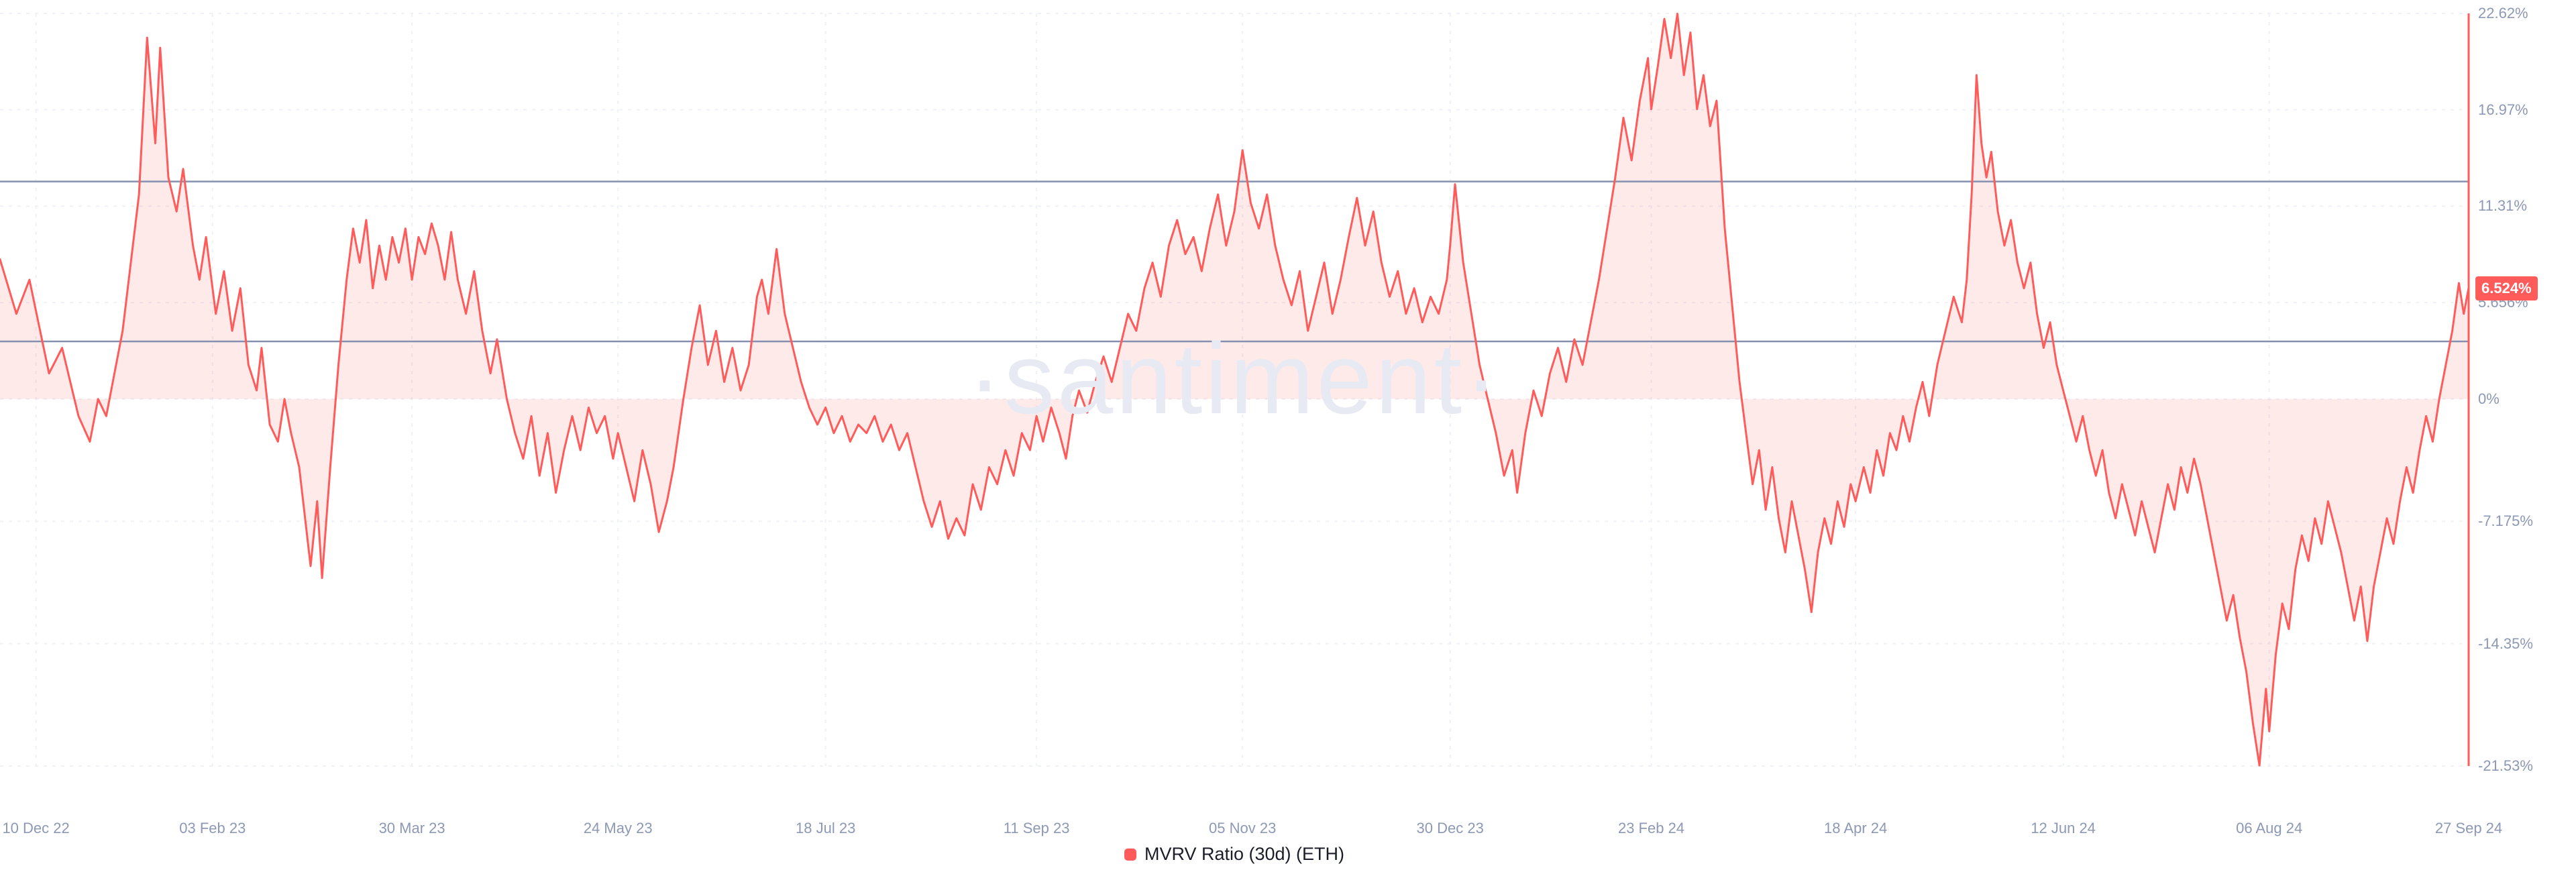  Describe the element at coordinates (1036, 828) in the screenshot. I see `x-axis-label: 11 Sep 23` at that location.